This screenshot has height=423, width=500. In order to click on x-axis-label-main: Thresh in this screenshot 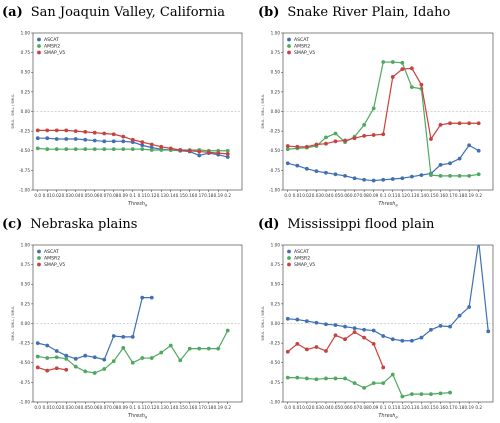, I will do `click(136, 416)`.